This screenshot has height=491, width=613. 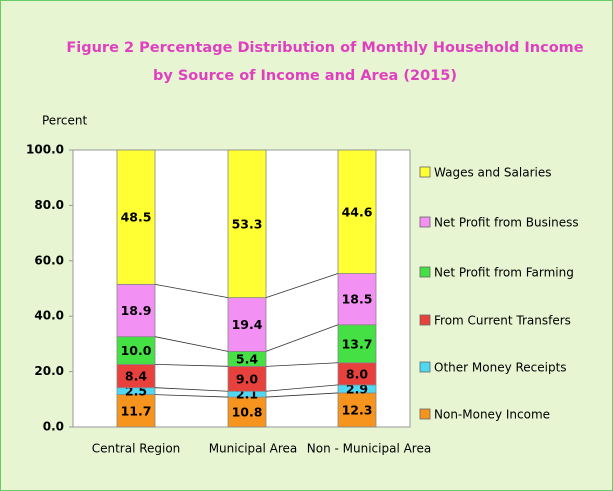 What do you see at coordinates (49, 371) in the screenshot?
I see `y-tick-label: 20.0` at bounding box center [49, 371].